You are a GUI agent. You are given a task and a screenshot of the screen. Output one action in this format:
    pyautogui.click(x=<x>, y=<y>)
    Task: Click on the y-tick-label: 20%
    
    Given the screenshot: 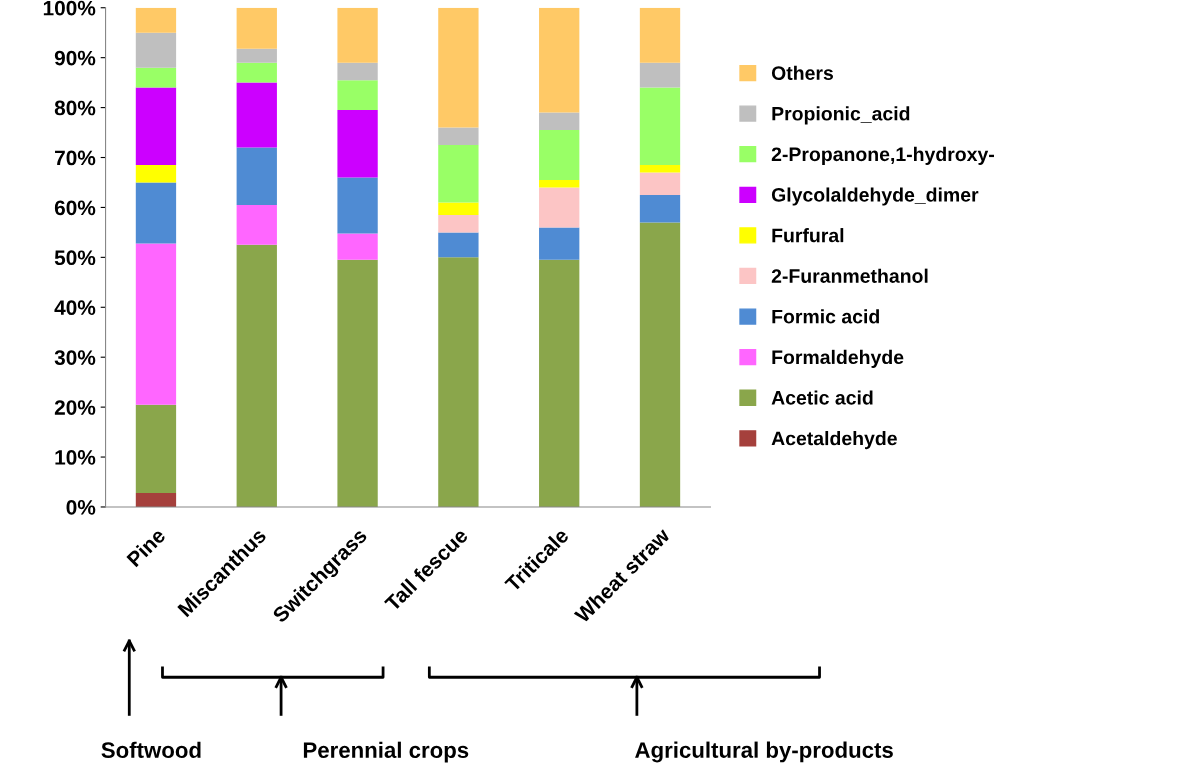 What is the action you would take?
    pyautogui.click(x=75, y=407)
    